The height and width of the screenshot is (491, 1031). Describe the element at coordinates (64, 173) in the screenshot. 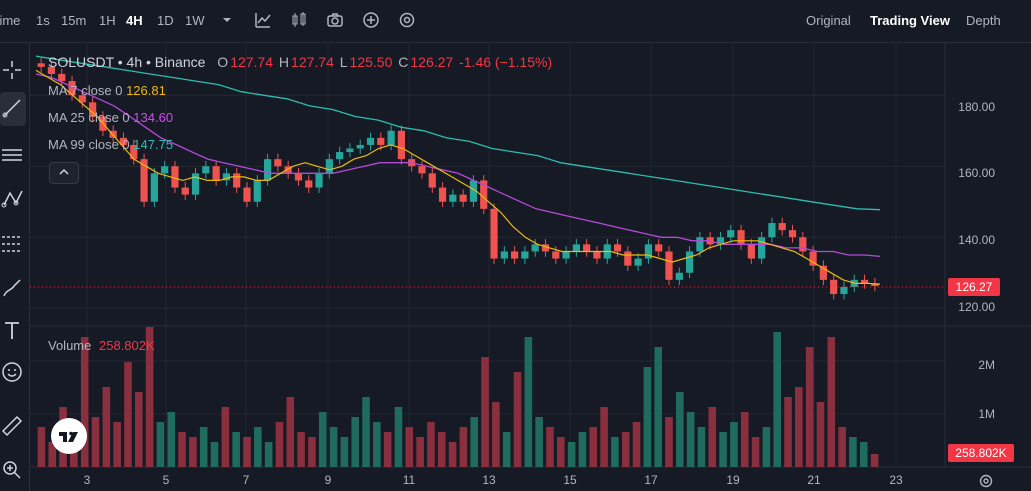

I see `legend-collapse-button` at that location.